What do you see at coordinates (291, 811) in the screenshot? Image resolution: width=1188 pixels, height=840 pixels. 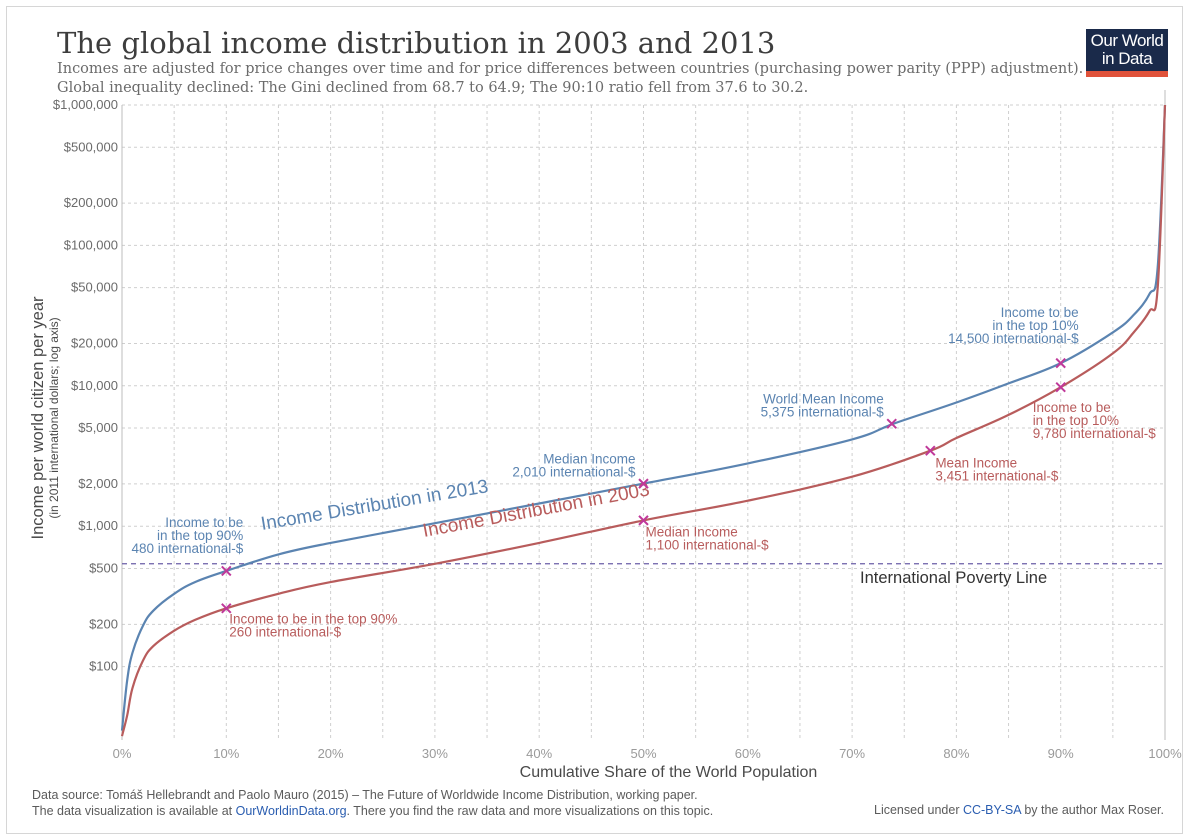 I see `owid-link: OurWorldinData.org` at bounding box center [291, 811].